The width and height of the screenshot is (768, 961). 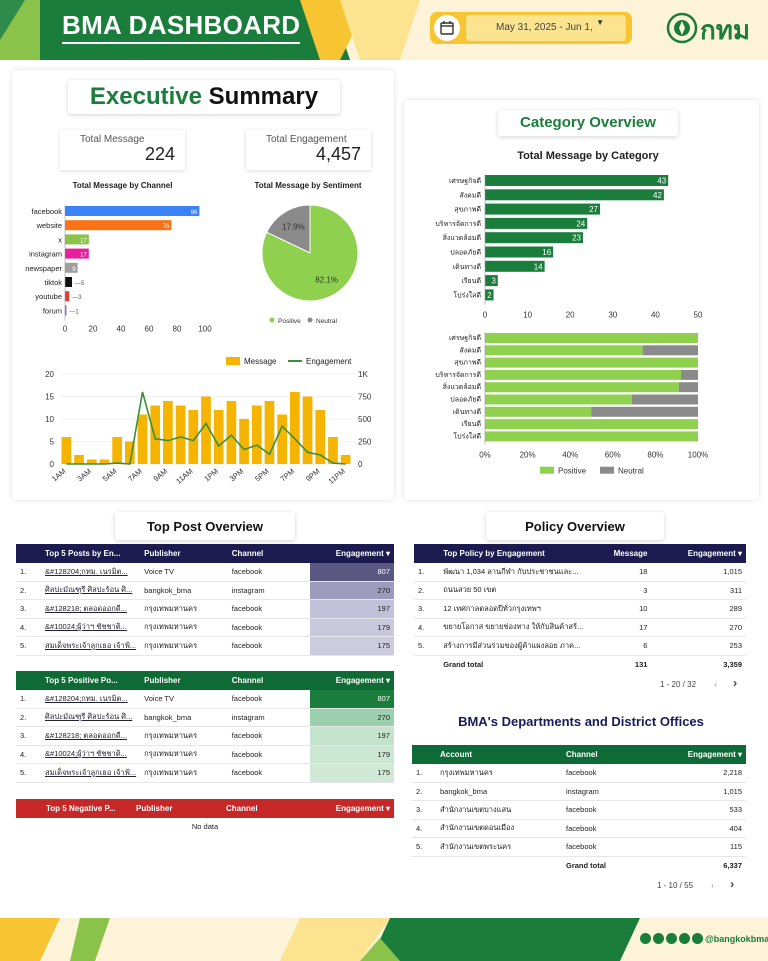 I want to click on channel-value-label: —5, so click(x=80, y=284).